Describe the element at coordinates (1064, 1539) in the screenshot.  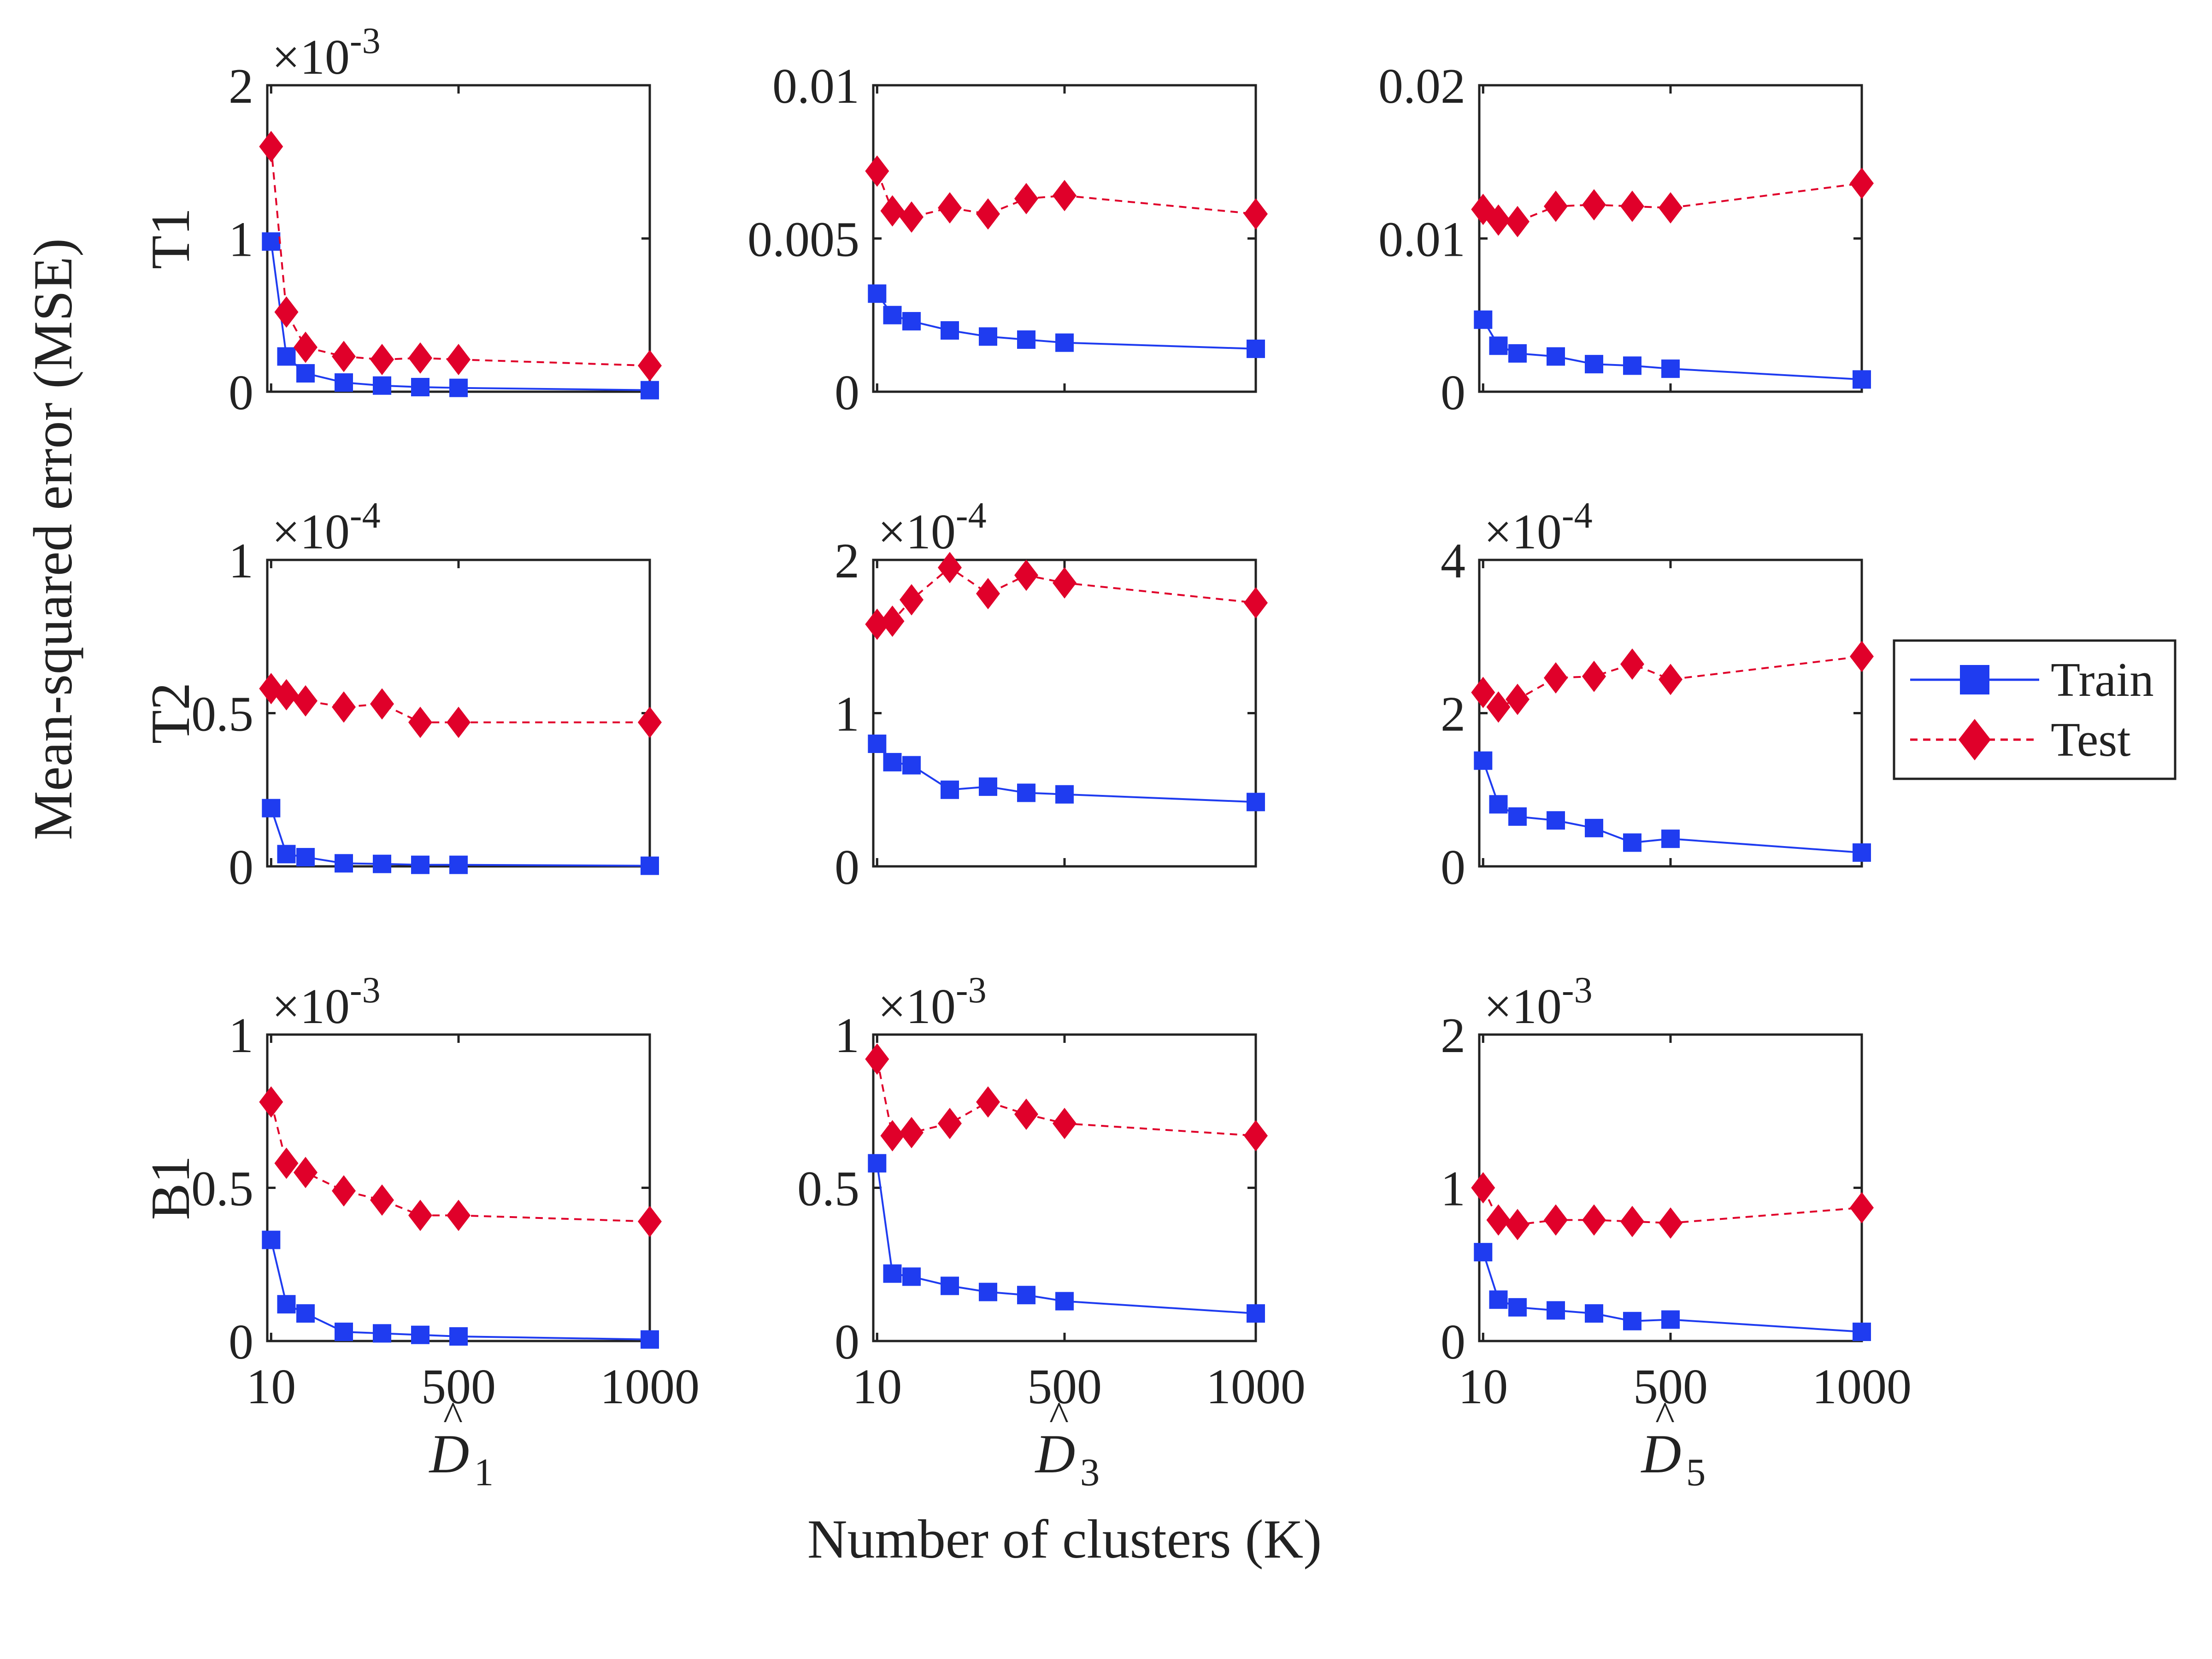
I see `x-axis-label: Number of clusters (K)` at that location.